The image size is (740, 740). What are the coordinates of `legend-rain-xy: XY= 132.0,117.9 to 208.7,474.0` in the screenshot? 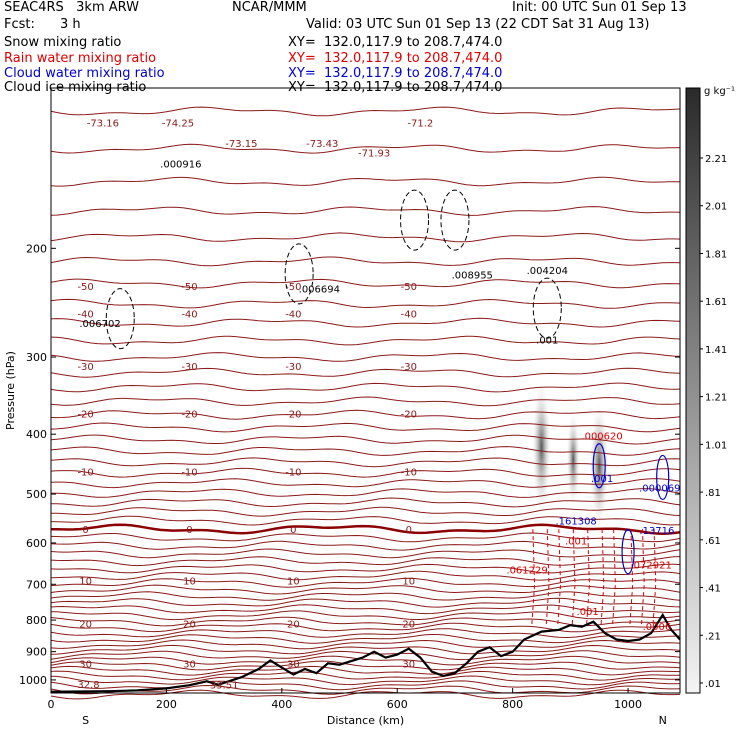 It's located at (395, 58).